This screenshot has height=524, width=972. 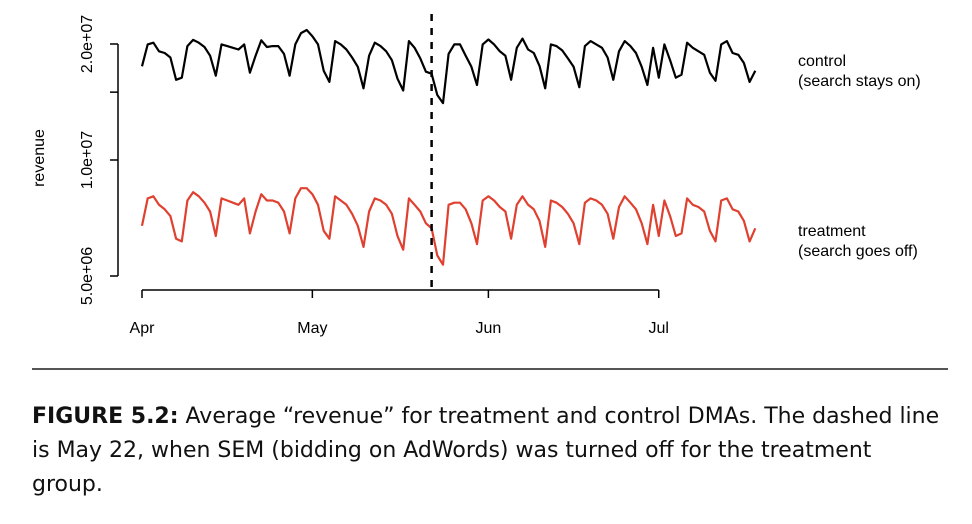 I want to click on y-axis-label: revenue, so click(x=39, y=158).